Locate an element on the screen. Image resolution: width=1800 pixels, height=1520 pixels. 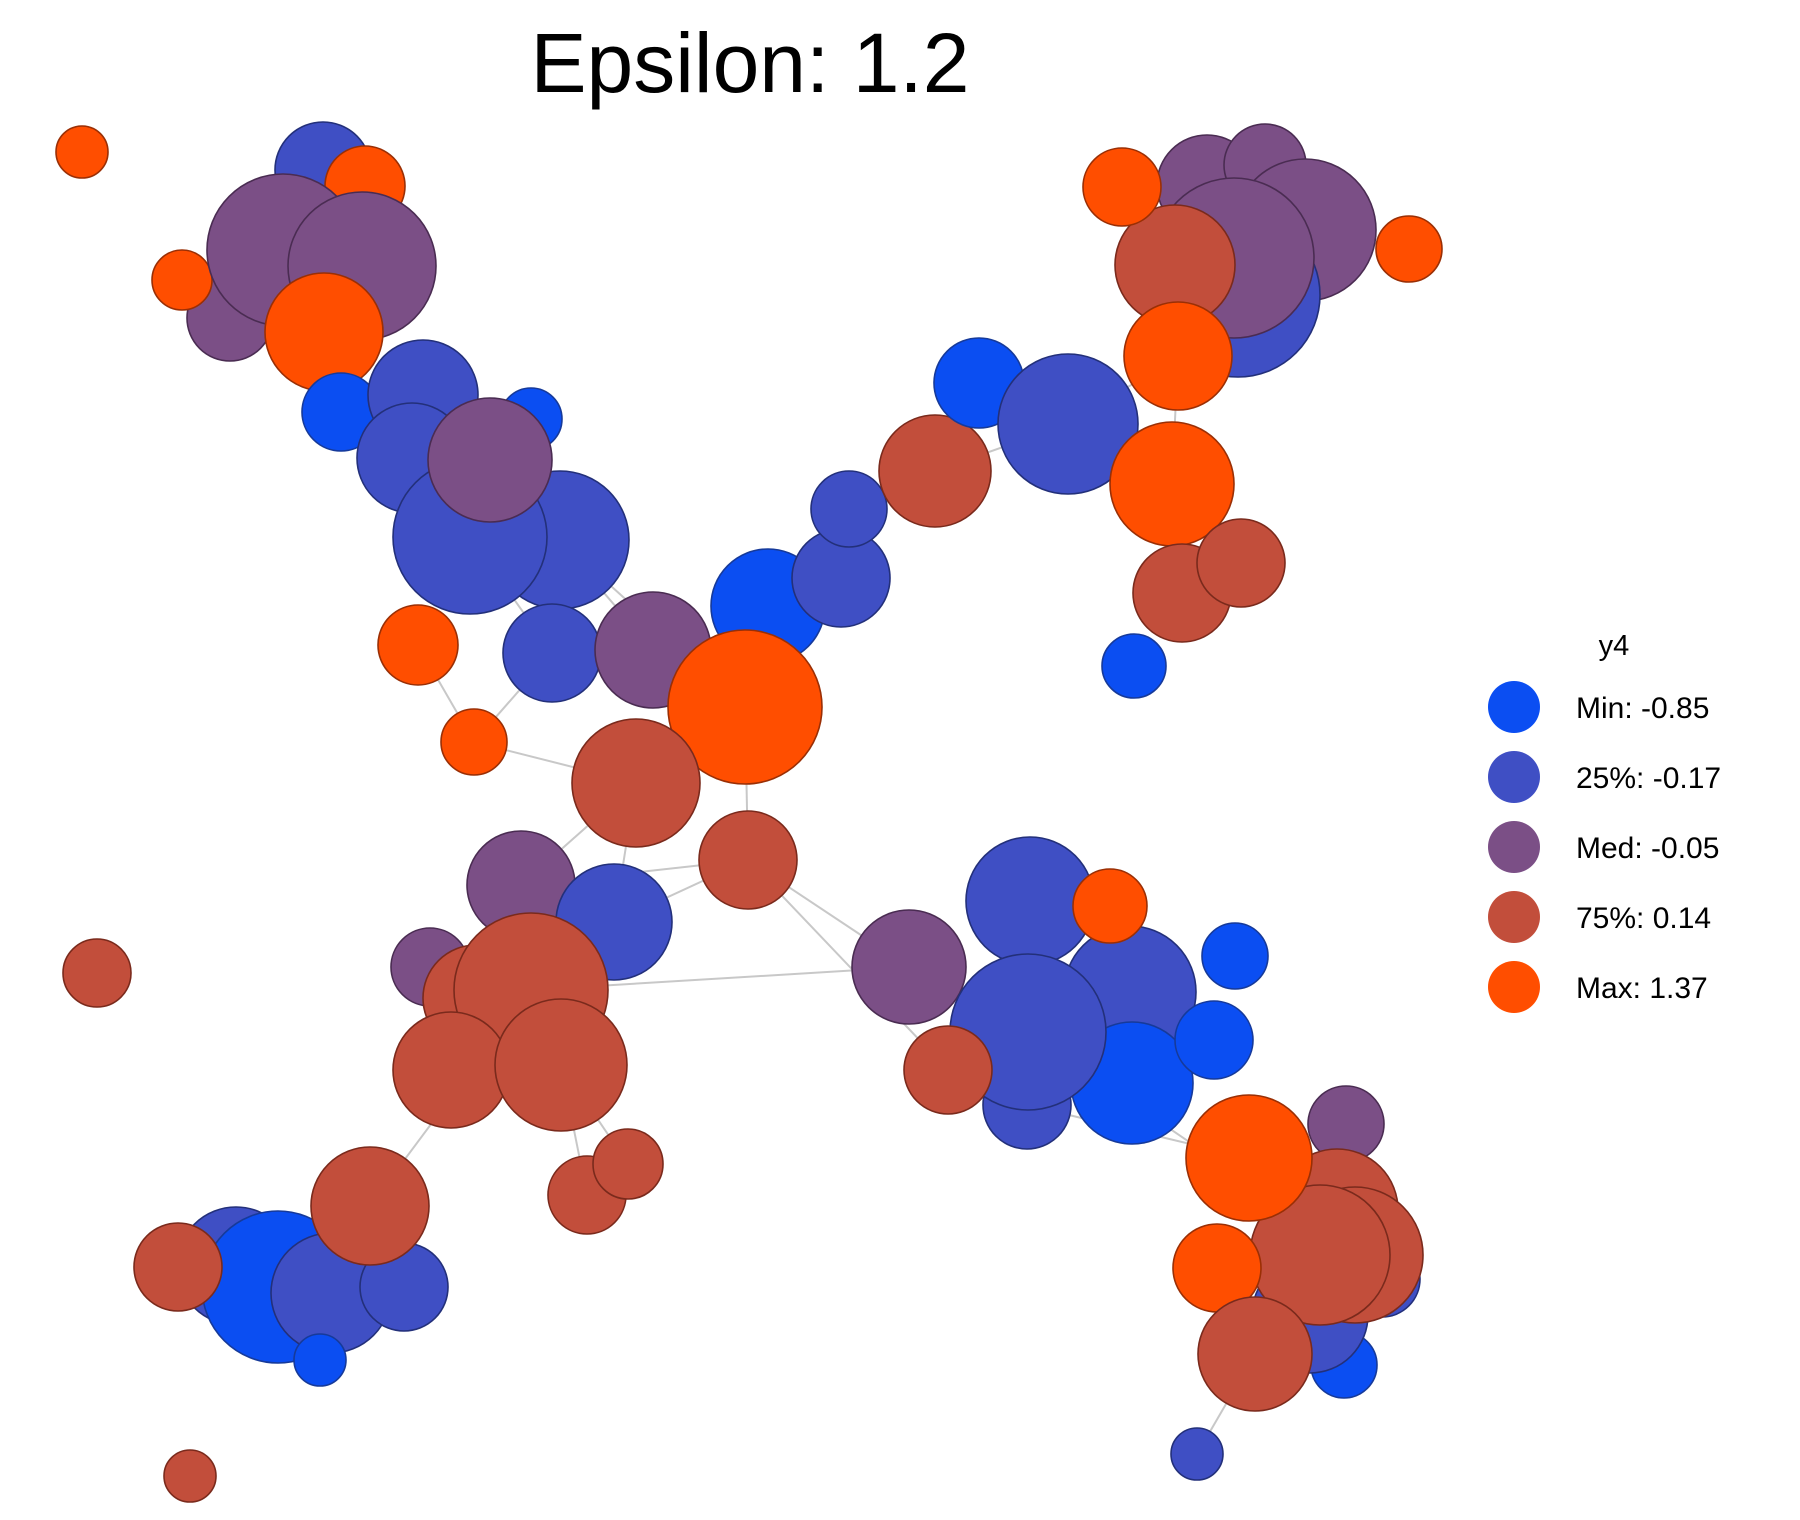
chart-title: Epsilon: 1.2 is located at coordinates (750, 63).